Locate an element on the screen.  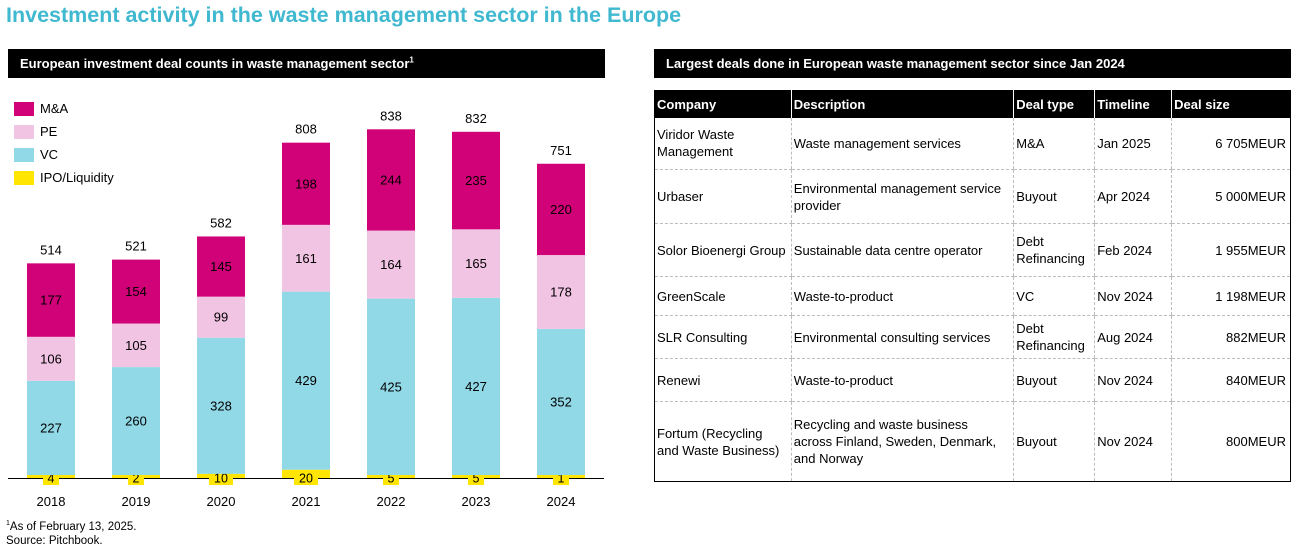
ipo-label-box-2021 is located at coordinates (306, 478).